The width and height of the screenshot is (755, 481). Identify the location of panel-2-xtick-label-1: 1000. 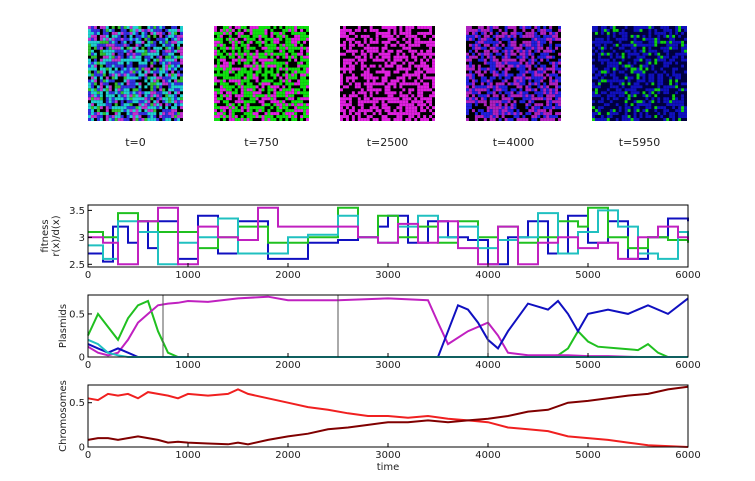
(187, 455).